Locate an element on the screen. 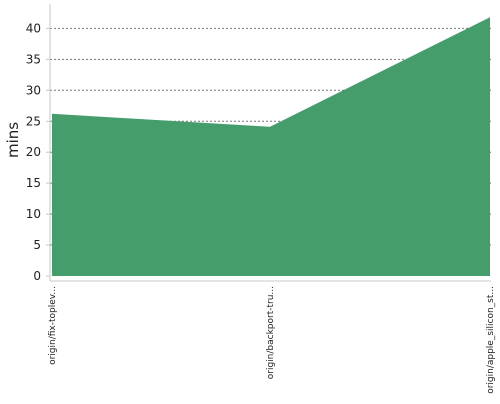  y-tick-label: 25 is located at coordinates (33, 121).